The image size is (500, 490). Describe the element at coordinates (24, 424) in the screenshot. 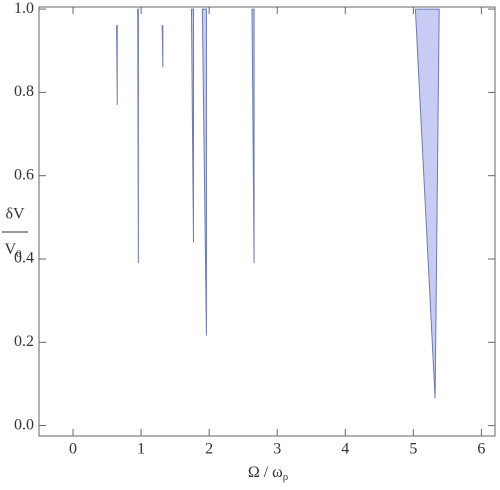

I see `y-tick-label: 0.0` at that location.